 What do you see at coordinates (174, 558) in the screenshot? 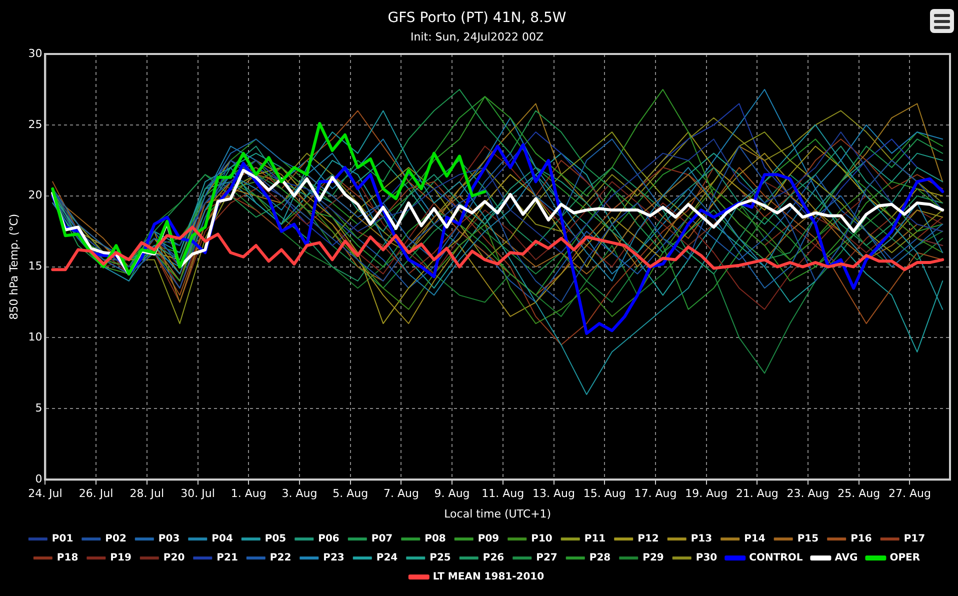
I see `legend-label: P20` at bounding box center [174, 558].